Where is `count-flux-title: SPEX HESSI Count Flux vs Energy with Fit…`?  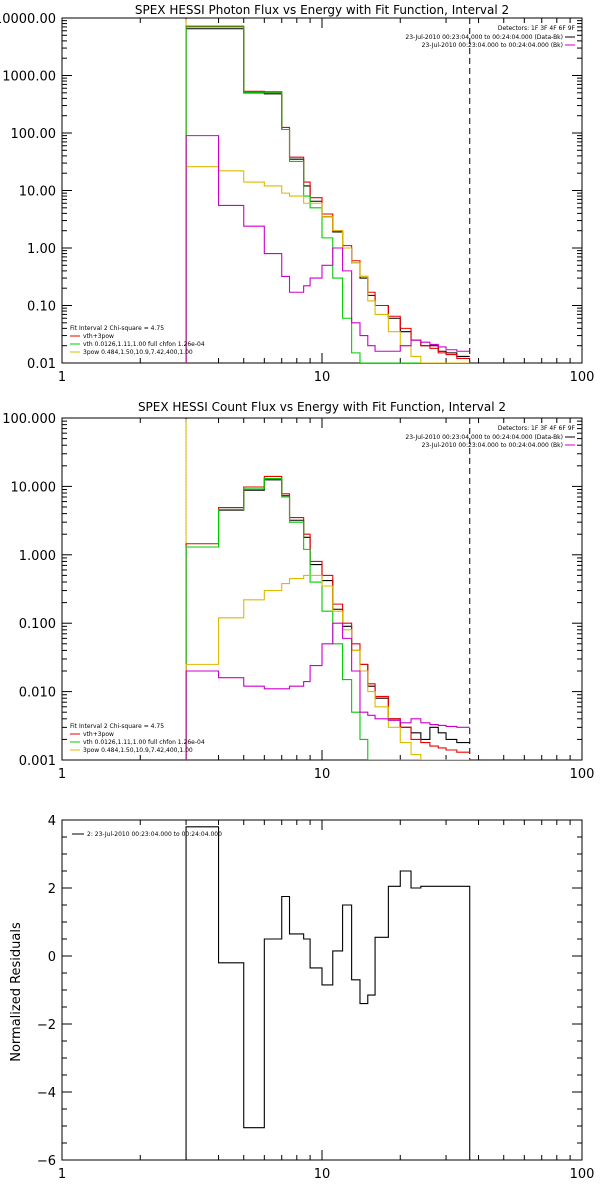 count-flux-title: SPEX HESSI Count Flux vs Energy with Fit… is located at coordinates (322, 407).